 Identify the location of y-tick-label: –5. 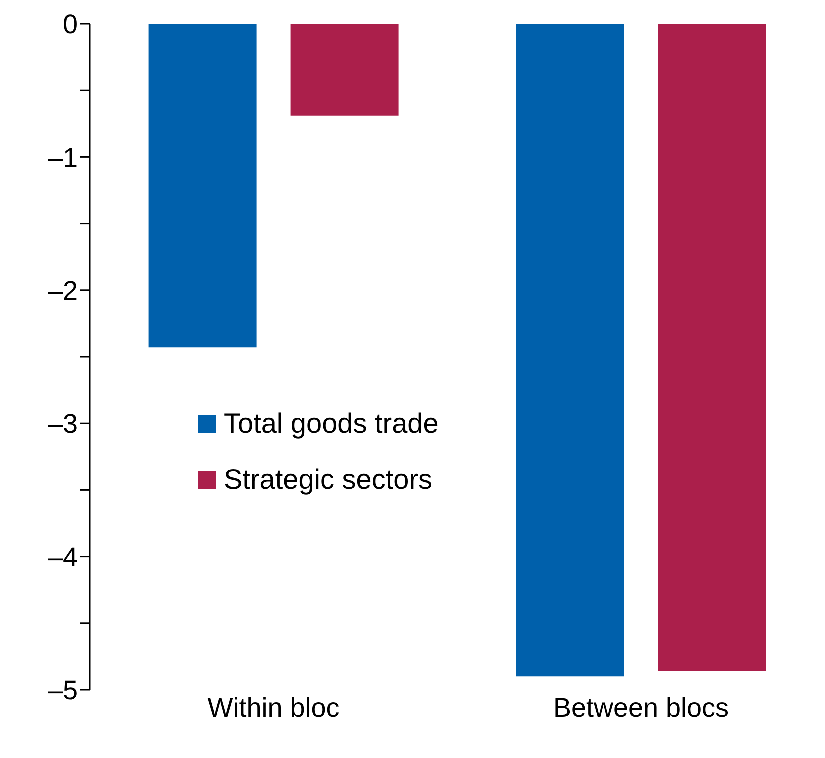
(63, 691).